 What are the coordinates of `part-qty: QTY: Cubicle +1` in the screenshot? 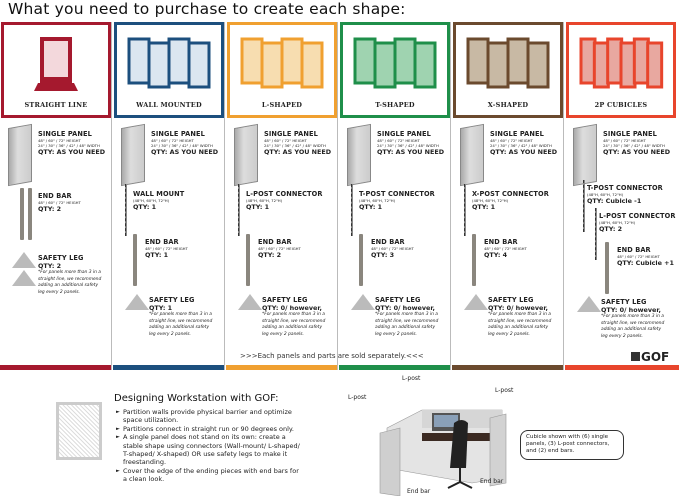 It's located at (645, 263).